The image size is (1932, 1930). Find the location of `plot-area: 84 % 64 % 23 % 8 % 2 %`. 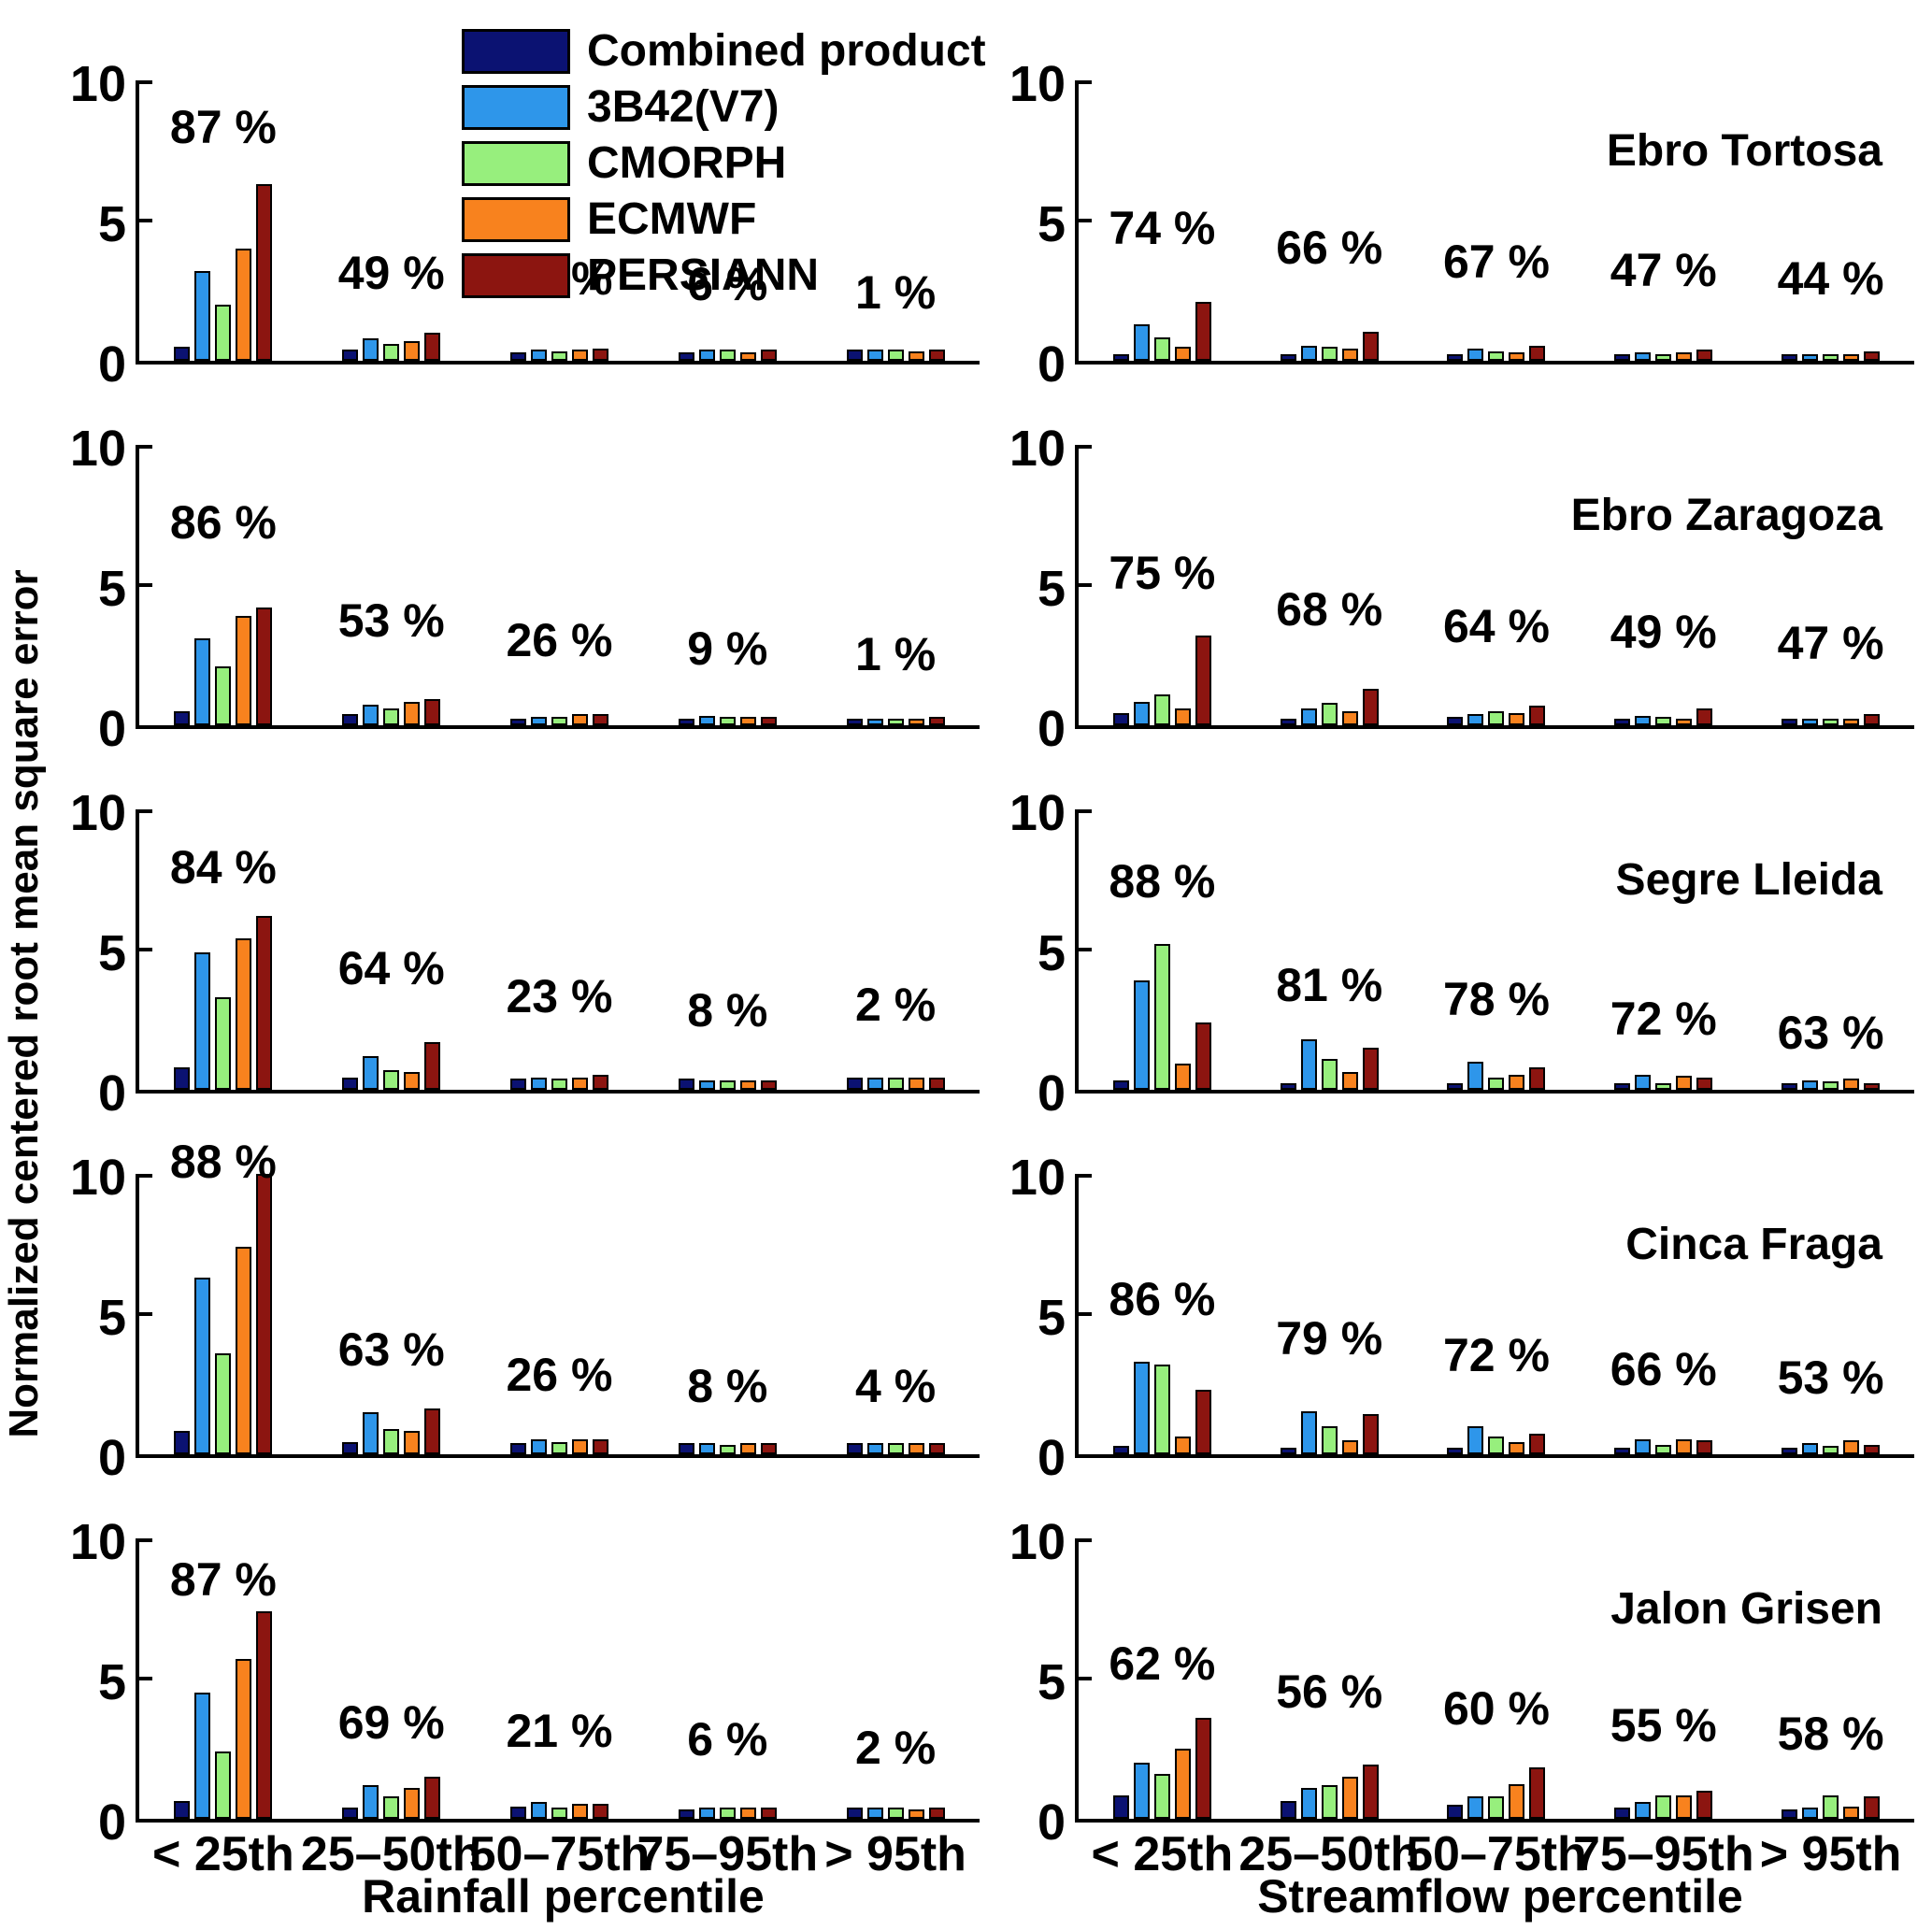

plot-area: 84 % 64 % 23 % 8 % 2 % is located at coordinates (558, 951).